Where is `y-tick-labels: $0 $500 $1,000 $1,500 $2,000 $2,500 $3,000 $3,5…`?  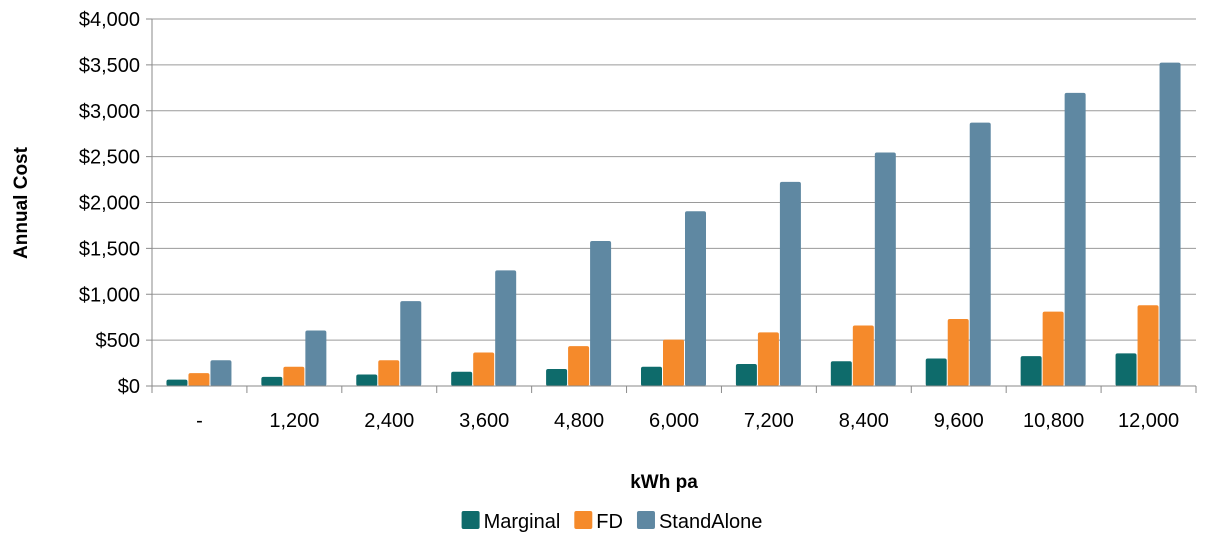
y-tick-labels: $0 $500 $1,000 $1,500 $2,000 $2,500 $3,000 $3,5… is located at coordinates (109, 203).